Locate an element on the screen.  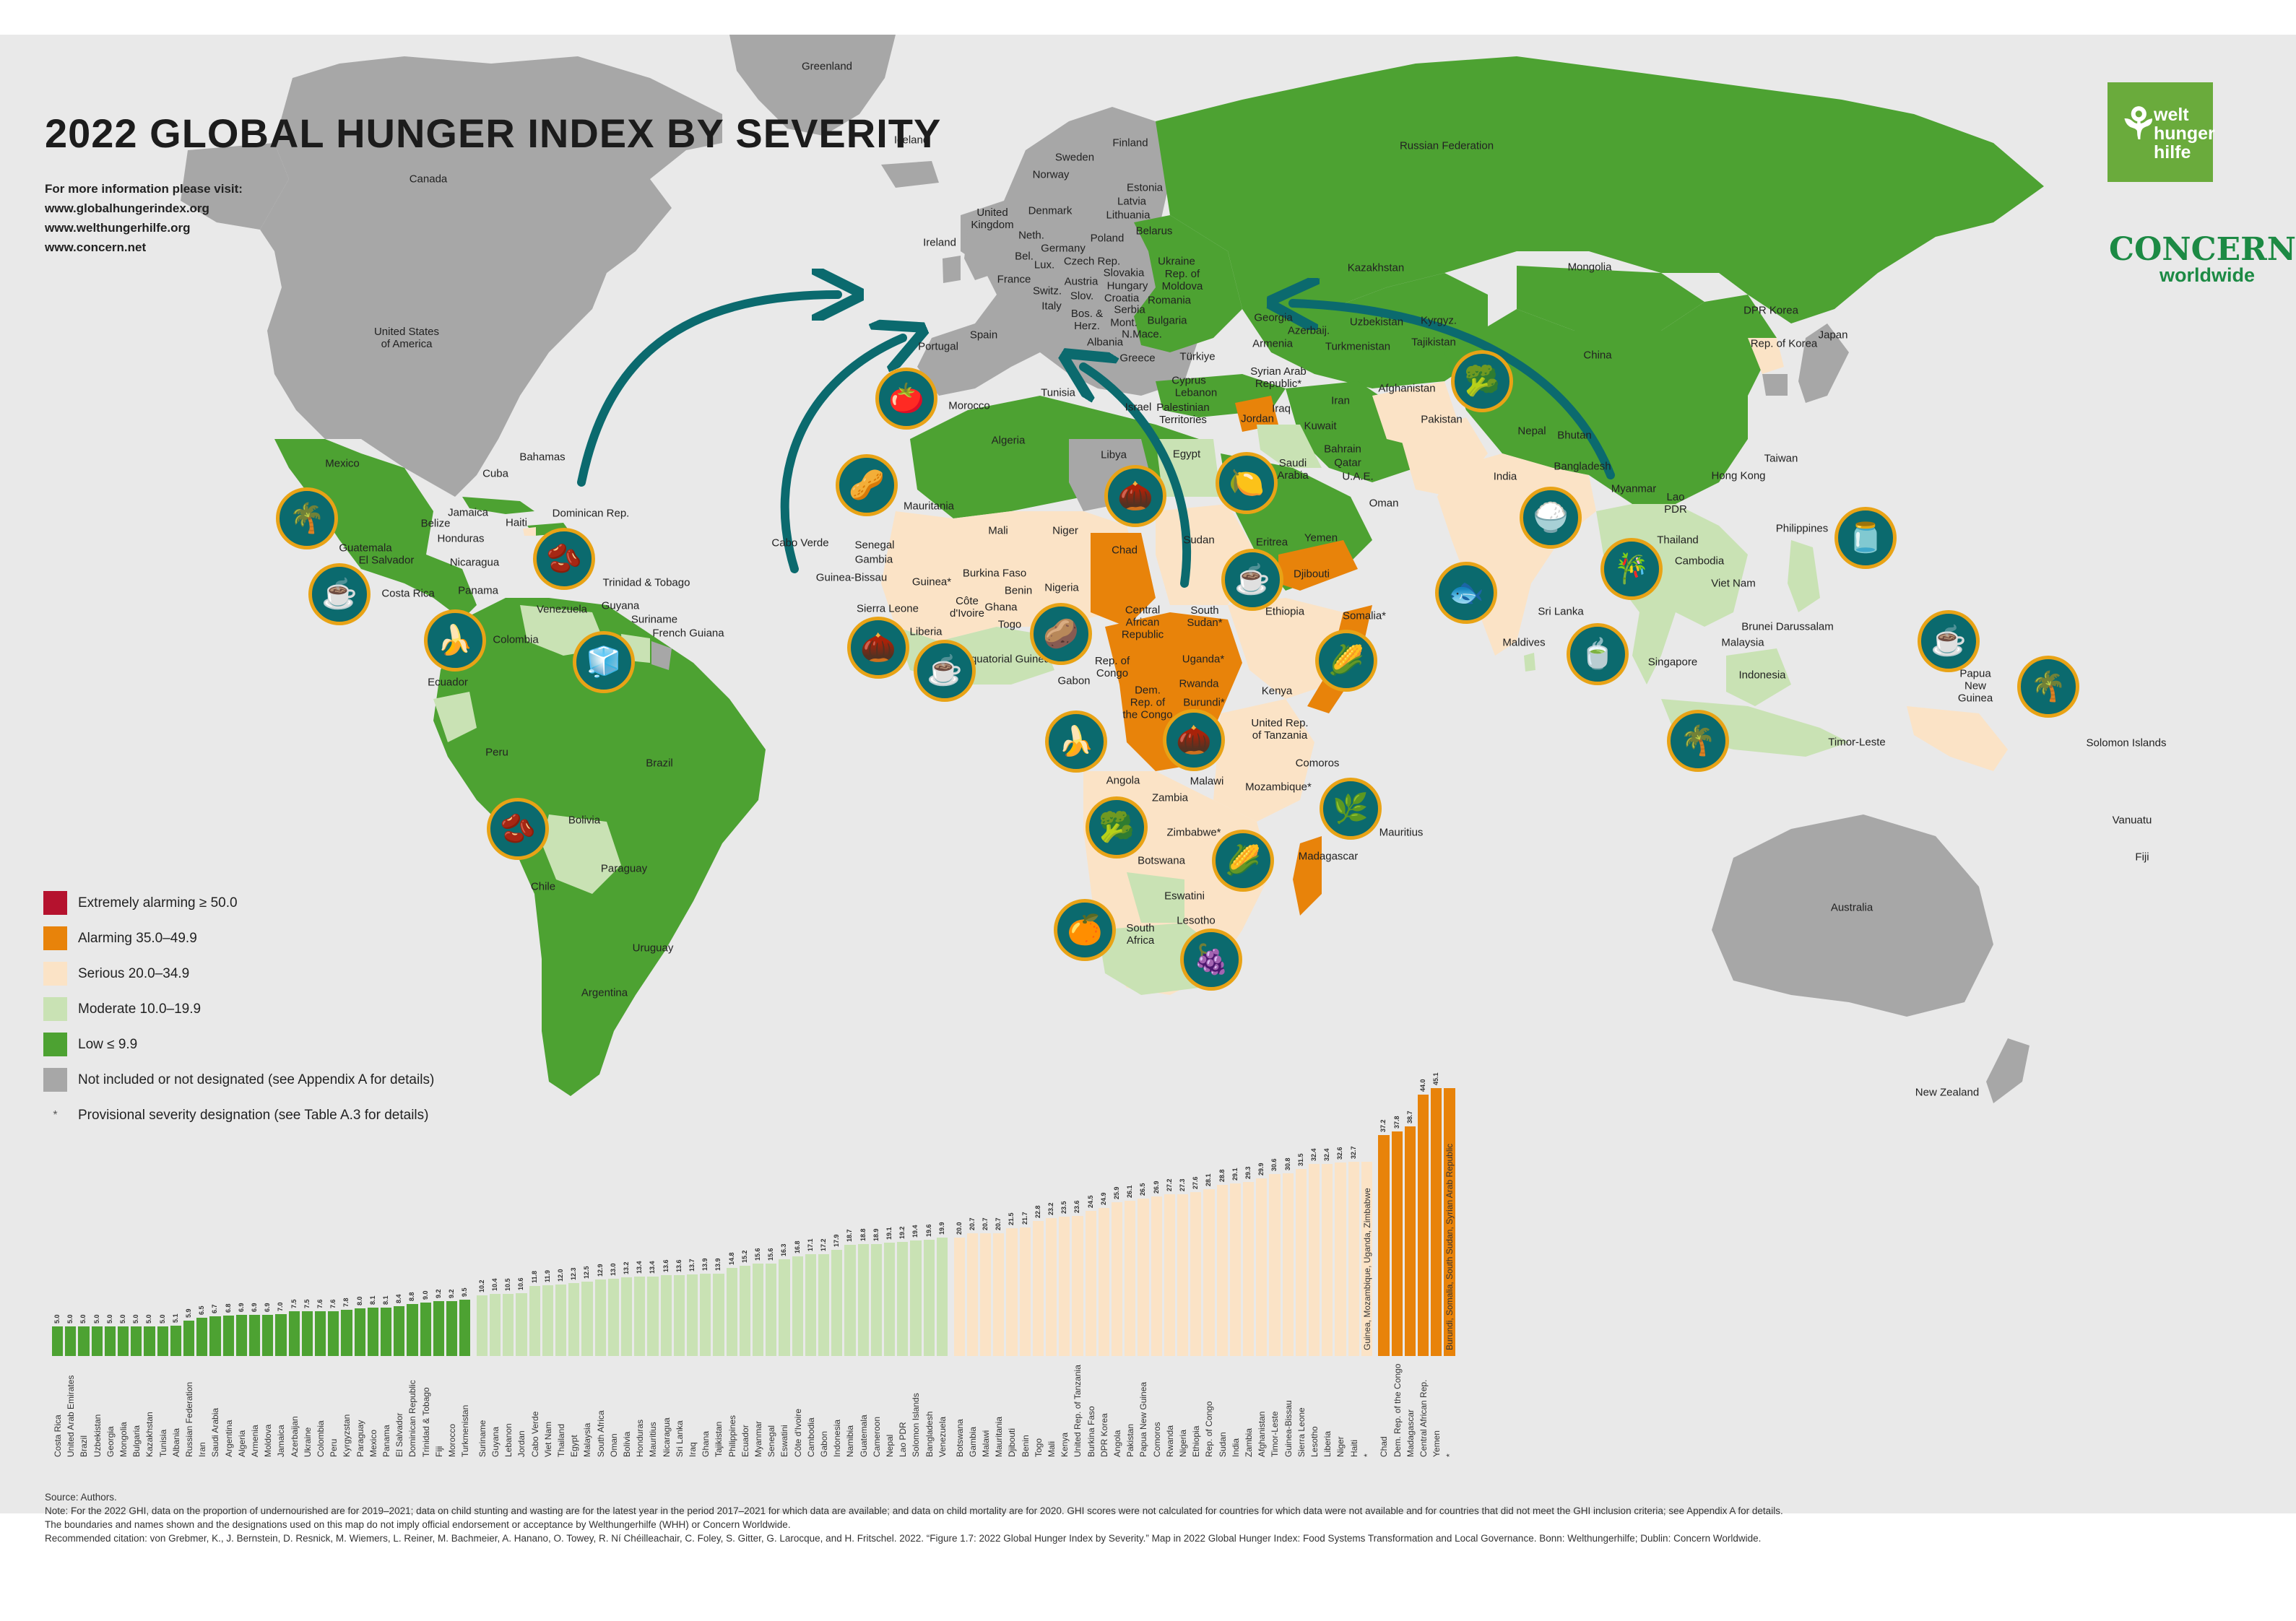
info-link: www.welthungerhilfe.org is located at coordinates (118, 228).